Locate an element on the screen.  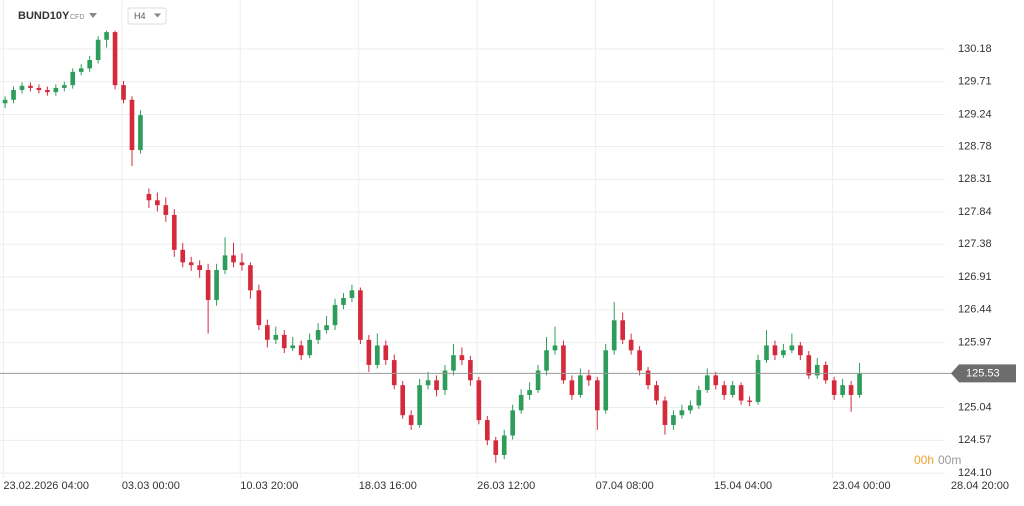
y-tick-label: 129.71 is located at coordinates (975, 82).